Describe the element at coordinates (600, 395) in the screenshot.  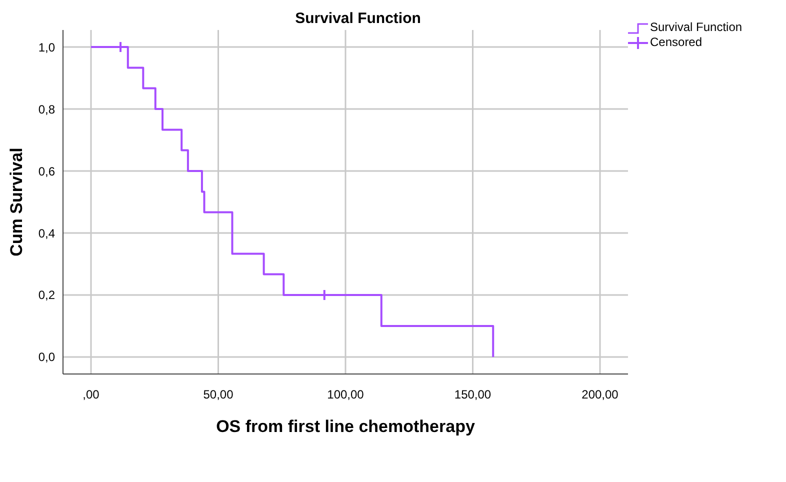
I see `x-tick-label: 200,00` at that location.